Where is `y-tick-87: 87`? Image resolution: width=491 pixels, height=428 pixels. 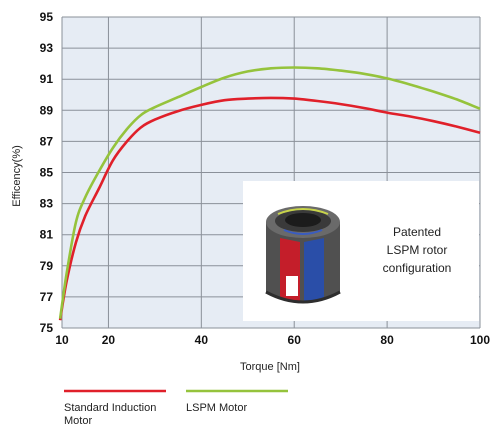
y-tick-87: 87 is located at coordinates (47, 141).